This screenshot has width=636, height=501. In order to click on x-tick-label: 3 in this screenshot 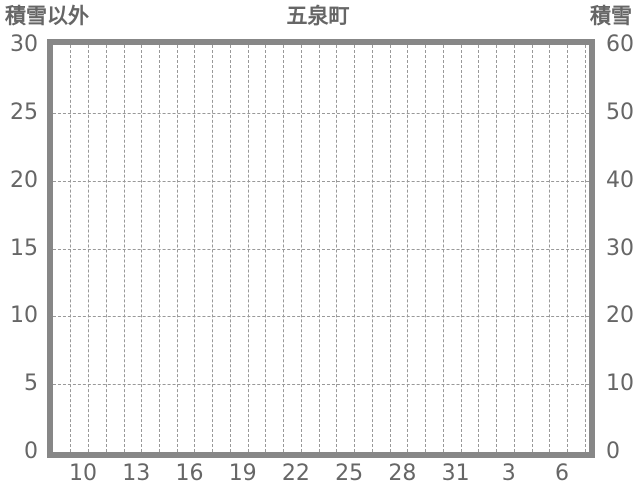, I will do `click(508, 473)`.